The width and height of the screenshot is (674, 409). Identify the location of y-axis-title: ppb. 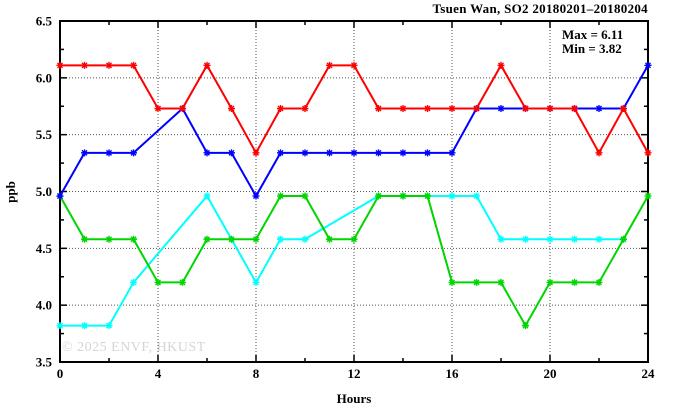
(10, 192).